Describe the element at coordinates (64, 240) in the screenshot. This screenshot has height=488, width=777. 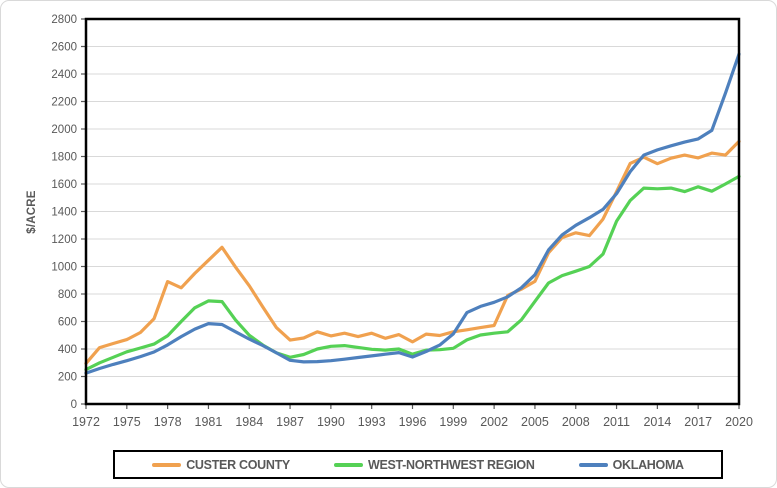
I see `y-tick-label: 1200` at that location.